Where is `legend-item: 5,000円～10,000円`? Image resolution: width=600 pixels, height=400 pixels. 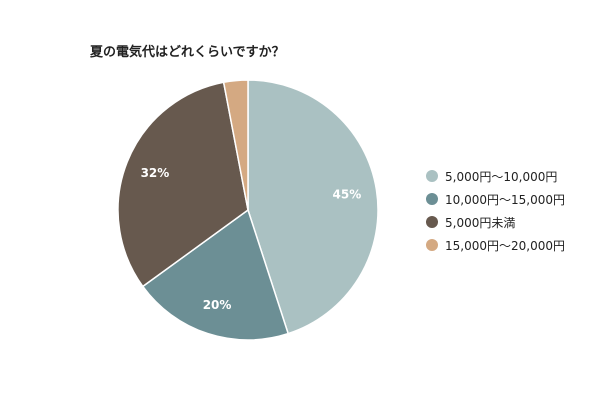
legend-item: 5,000円～10,000円 is located at coordinates (495, 176).